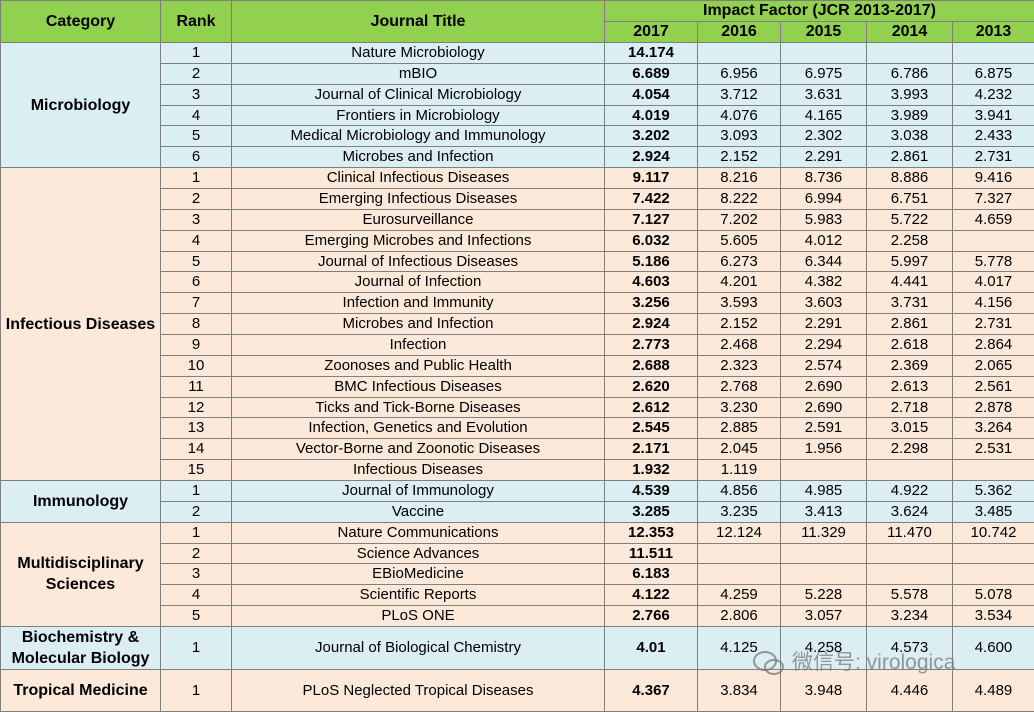 Image resolution: width=1034 pixels, height=712 pixels. Describe the element at coordinates (993, 94) in the screenshot. I see `impact-factor-cell: 4.232` at that location.